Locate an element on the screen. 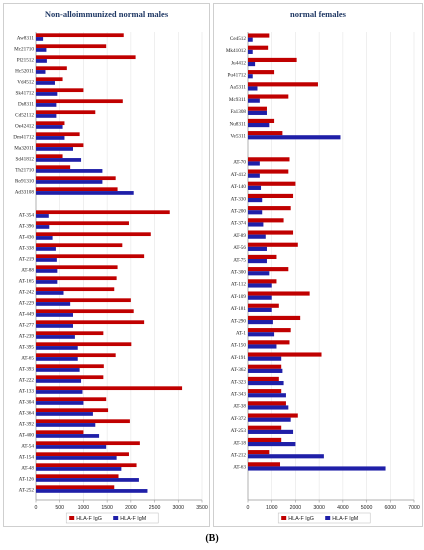 Image resolution: width=424 pixels, height=550 pixels. category-label: AT-222 is located at coordinates (27, 380).